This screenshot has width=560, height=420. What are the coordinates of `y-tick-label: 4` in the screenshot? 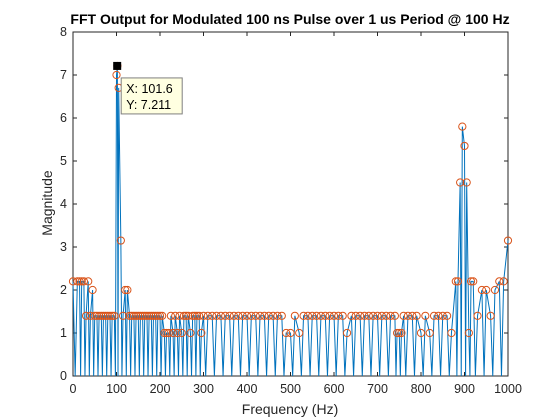 It's located at (63, 204).